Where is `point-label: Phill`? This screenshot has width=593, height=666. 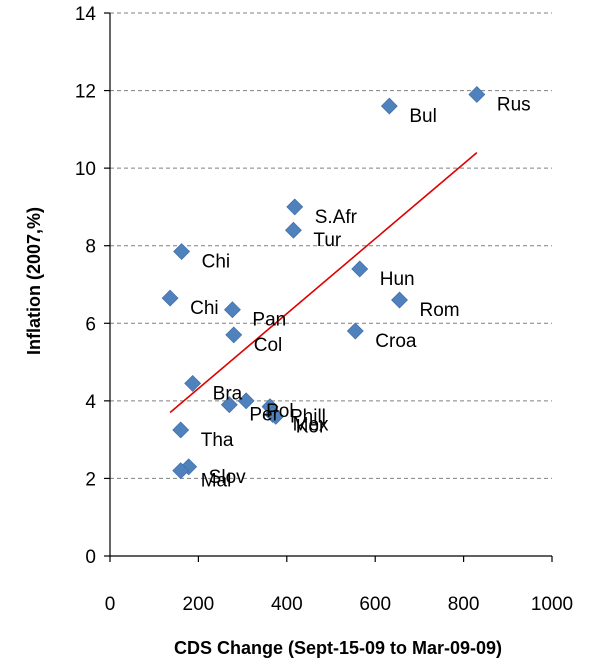 point-label: Phill is located at coordinates (308, 417).